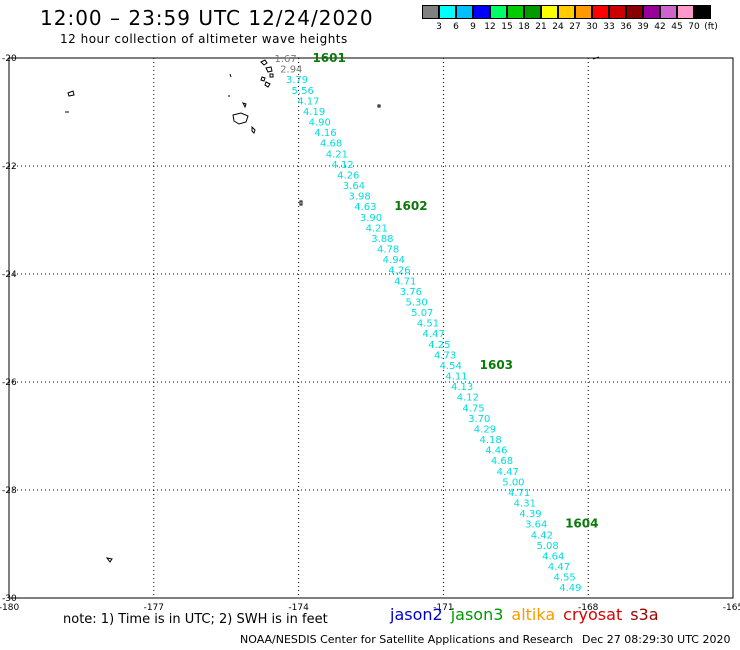  What do you see at coordinates (410, 206) in the screenshot?
I see `track-time-label: 1602` at bounding box center [410, 206].